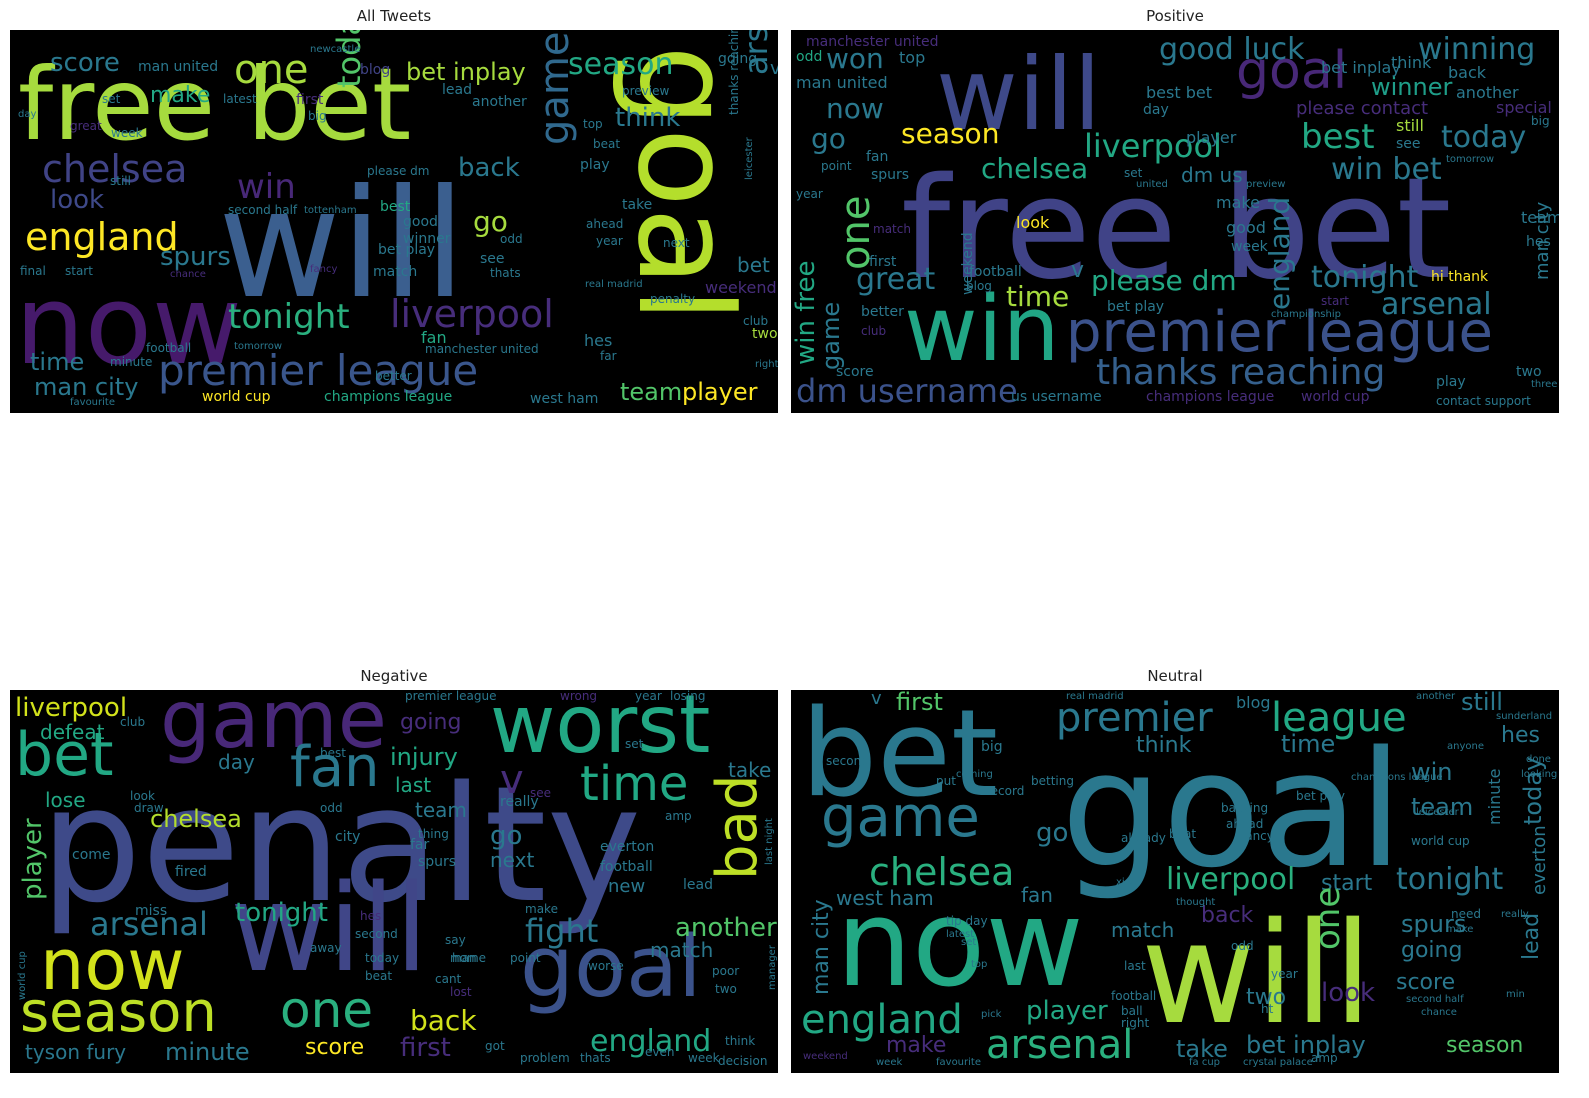 This screenshot has height=1098, width=1589. Describe the element at coordinates (394, 16) in the screenshot. I see `panel-title: All Tweets` at that location.